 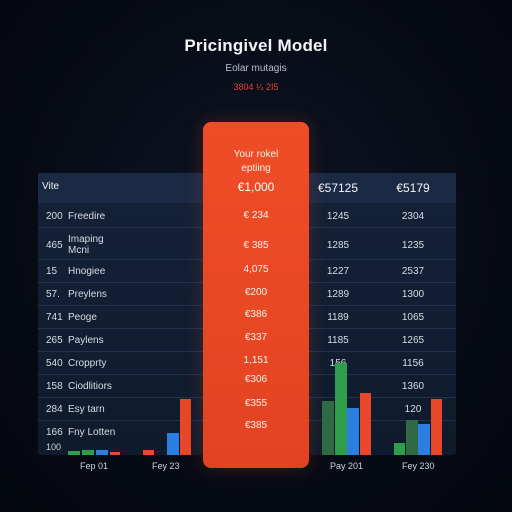 What do you see at coordinates (53, 294) in the screenshot?
I see `row-number: 57.` at bounding box center [53, 294].